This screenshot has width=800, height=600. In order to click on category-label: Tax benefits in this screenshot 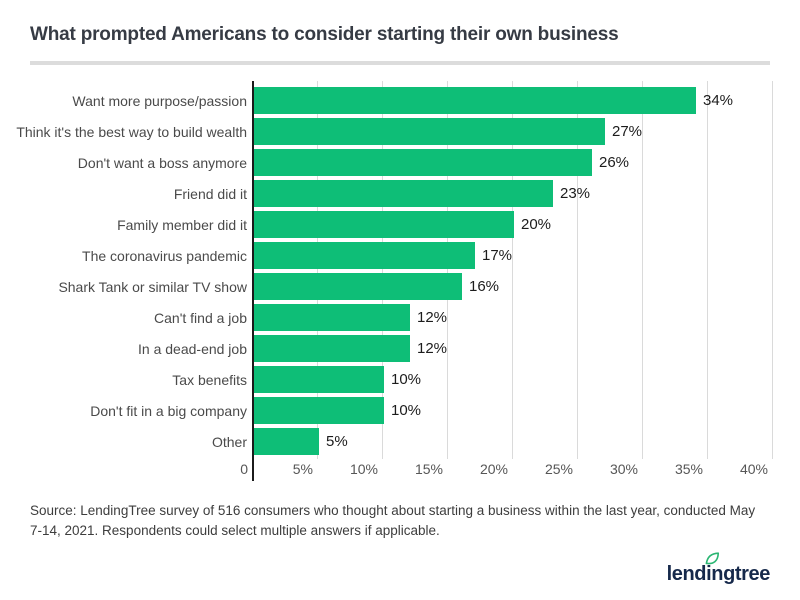, I will do `click(209, 379)`.